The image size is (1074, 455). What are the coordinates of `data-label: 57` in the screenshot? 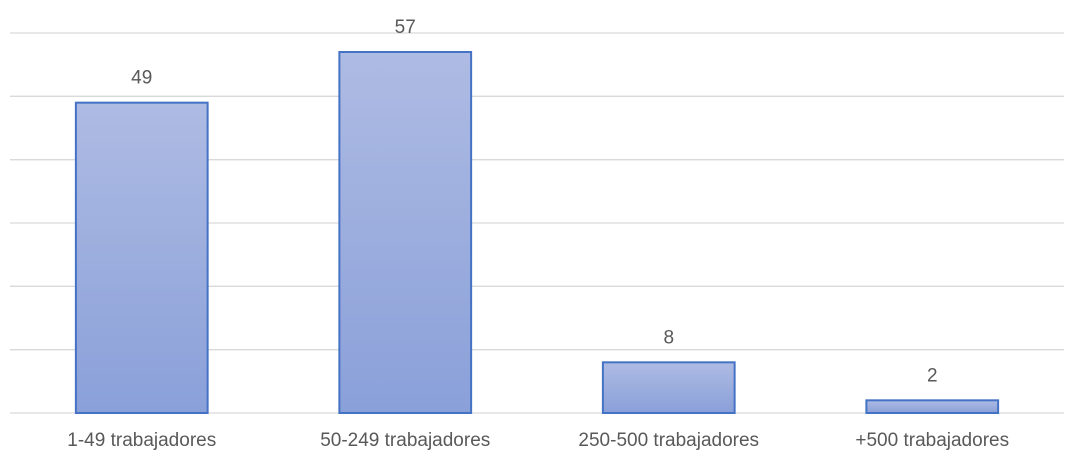 It's located at (405, 27).